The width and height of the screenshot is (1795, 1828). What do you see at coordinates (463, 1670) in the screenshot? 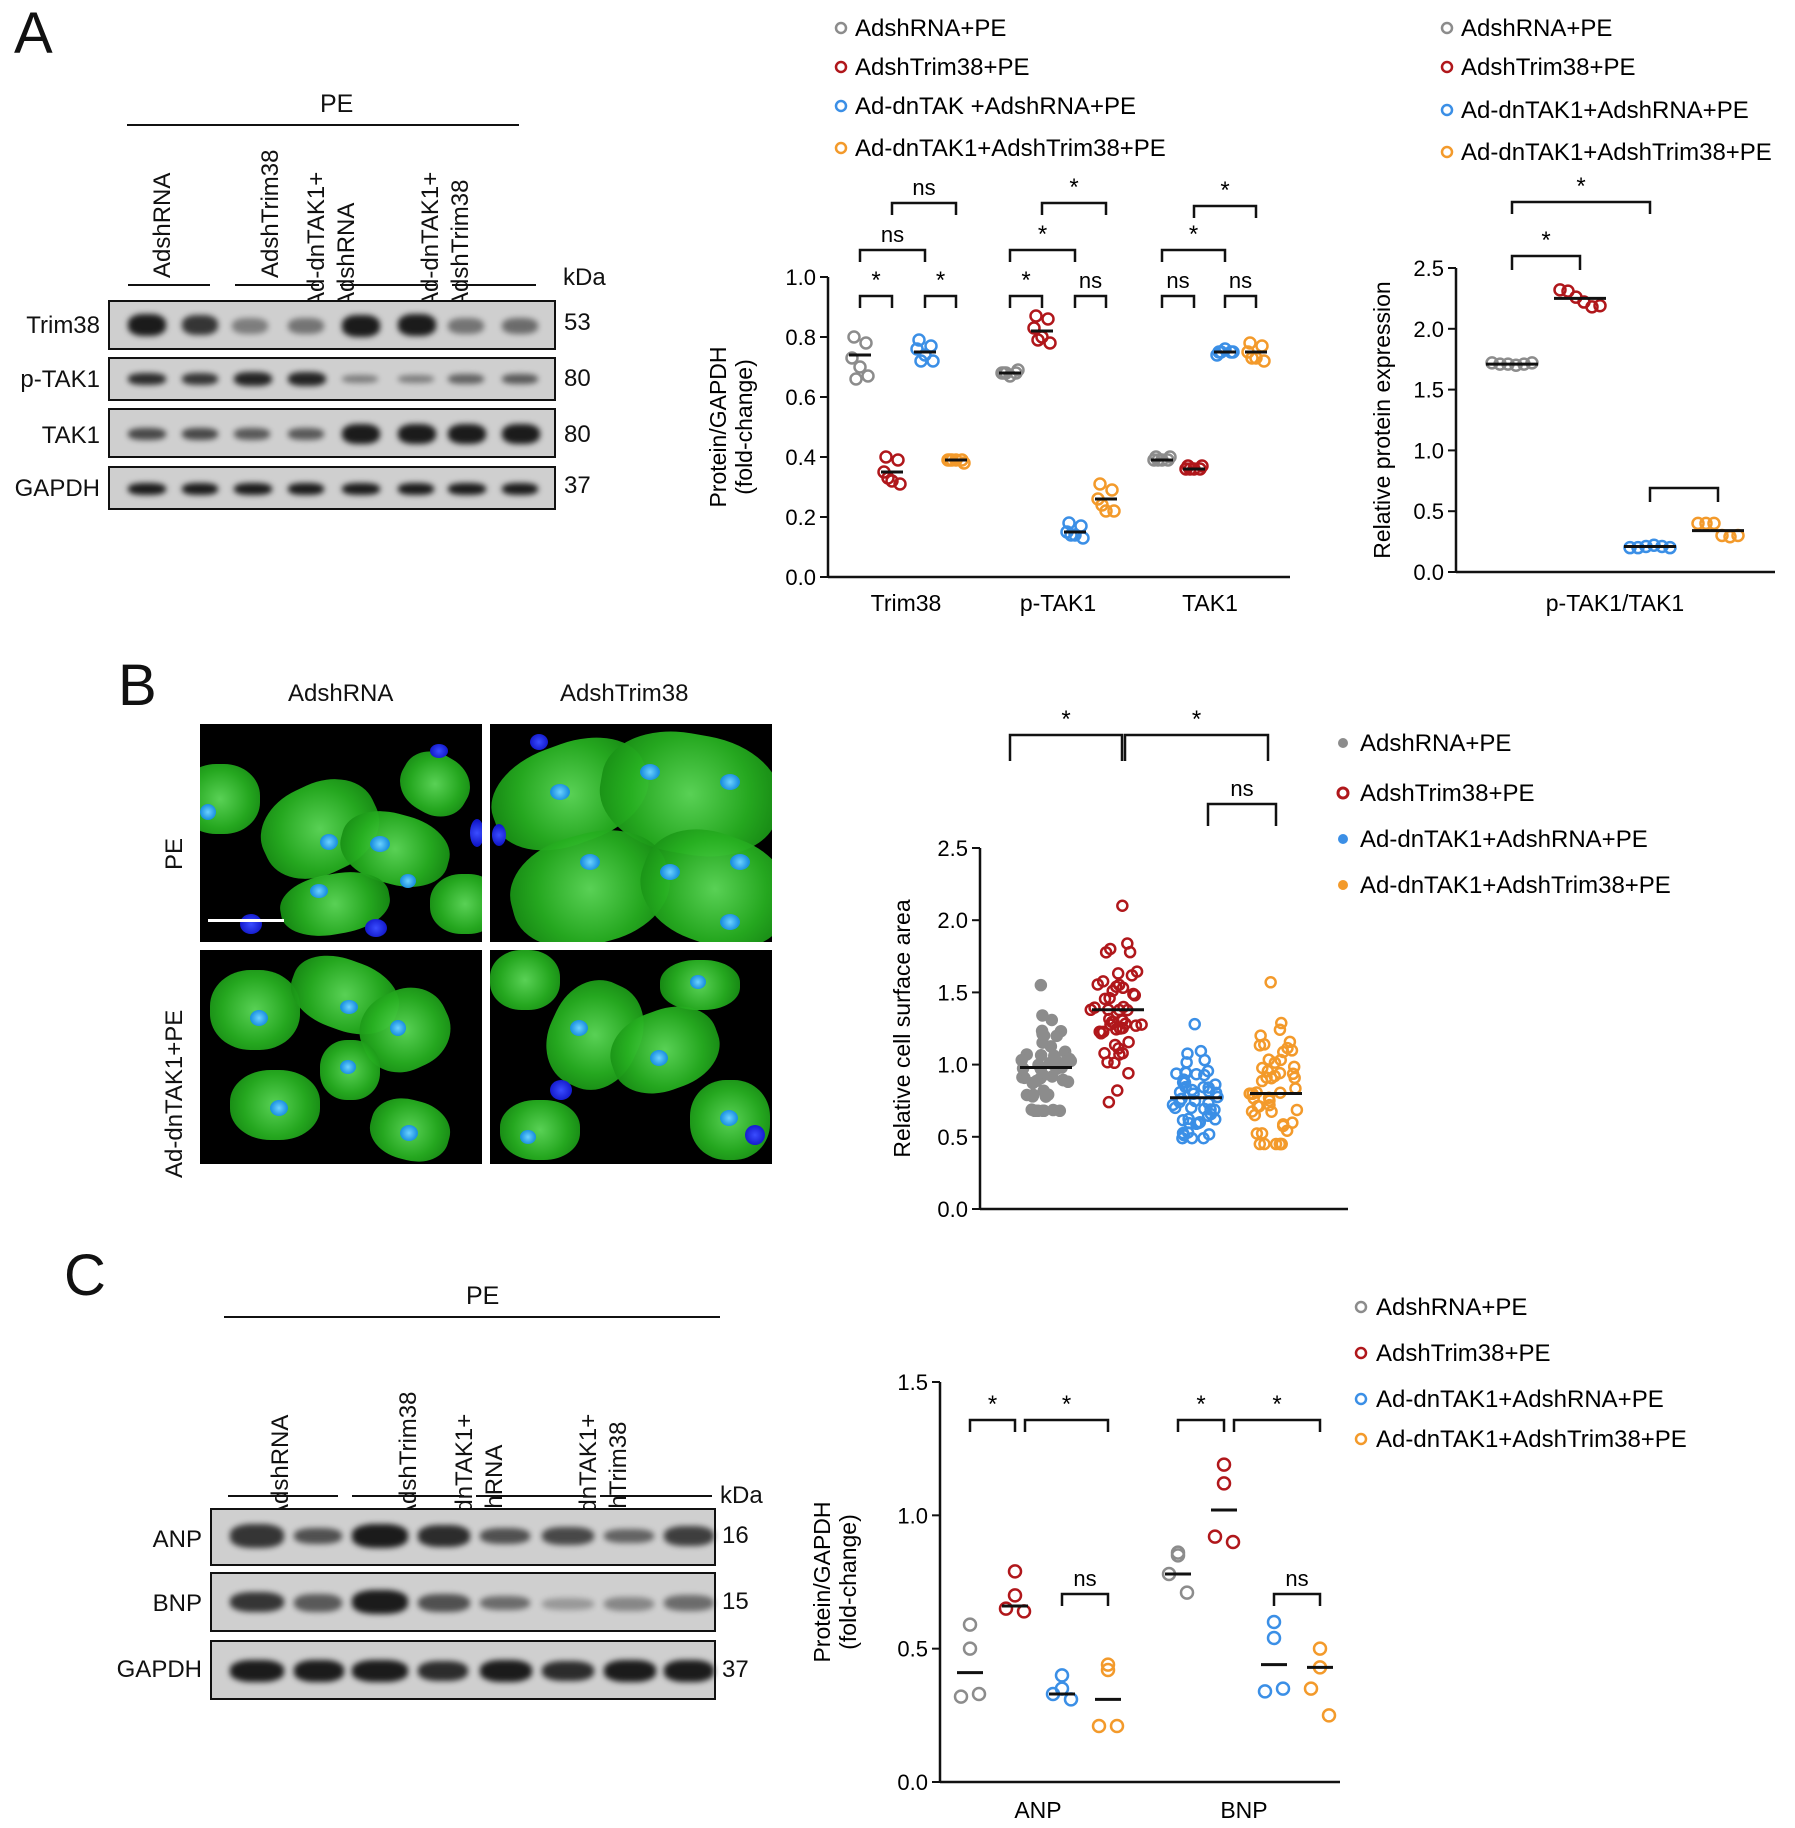
I see `blot-strip-gapdh-c` at bounding box center [463, 1670].